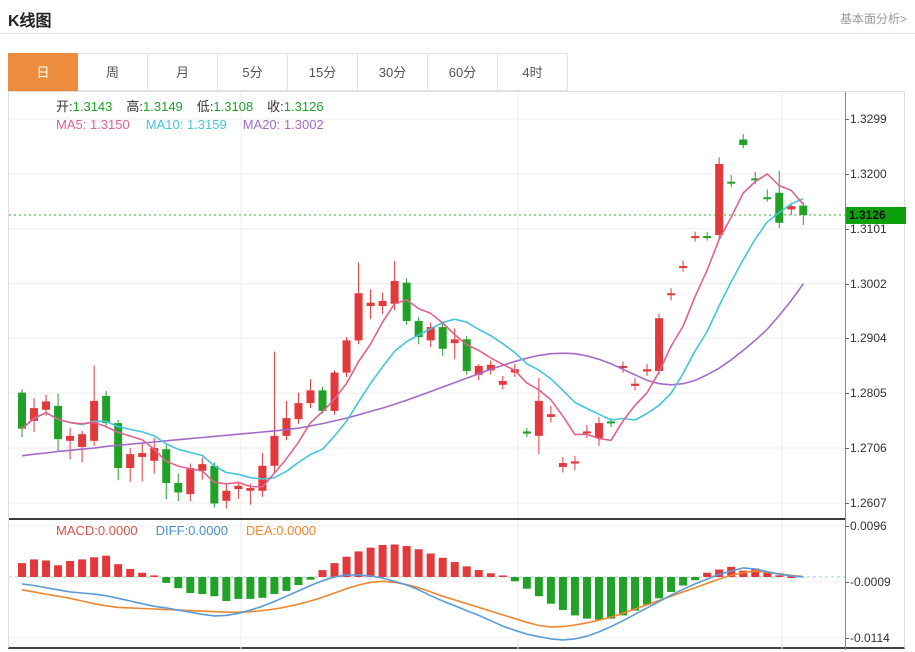 The height and width of the screenshot is (652, 915). Describe the element at coordinates (275, 106) in the screenshot. I see `close-label: 收:` at that location.